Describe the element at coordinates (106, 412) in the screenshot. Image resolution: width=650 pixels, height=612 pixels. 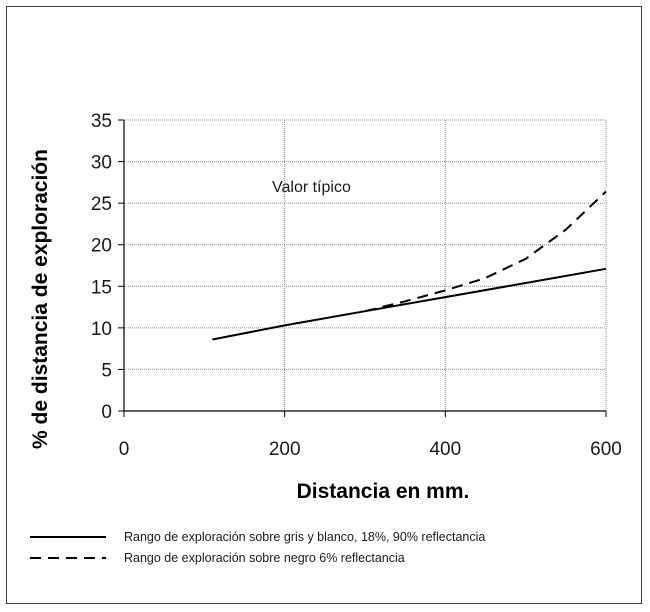
I see `y-tick-label: 0` at that location.